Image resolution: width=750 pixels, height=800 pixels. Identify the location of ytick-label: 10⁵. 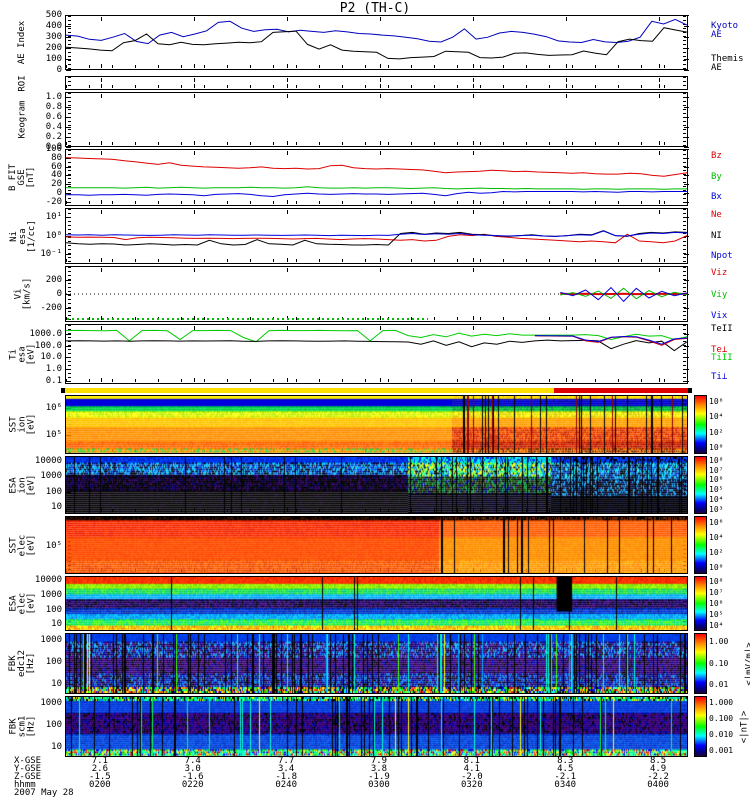
(53, 546).